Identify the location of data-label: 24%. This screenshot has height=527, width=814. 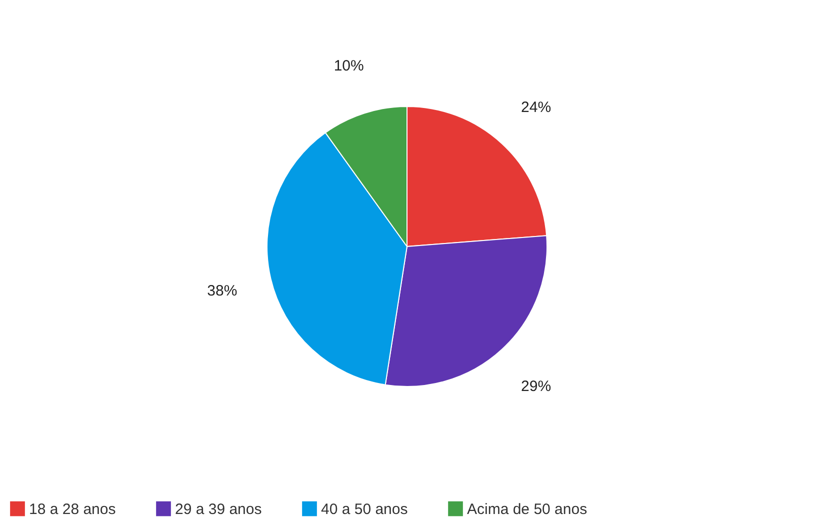
(536, 107).